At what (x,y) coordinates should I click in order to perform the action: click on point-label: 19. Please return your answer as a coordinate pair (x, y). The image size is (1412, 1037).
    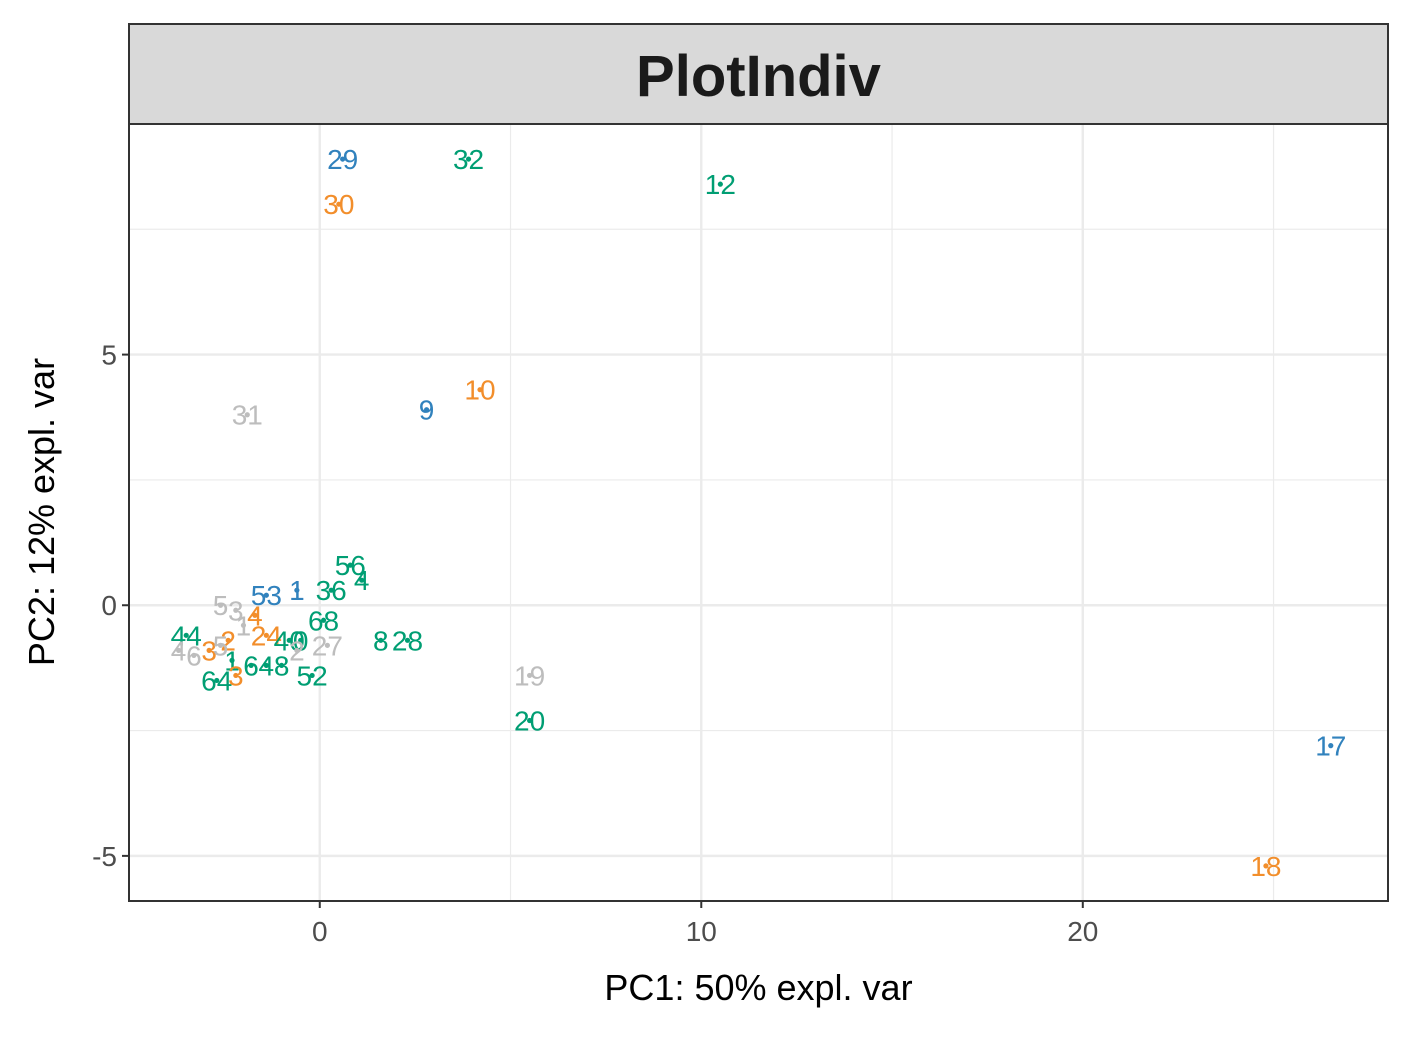
    Looking at the image, I should click on (529, 675).